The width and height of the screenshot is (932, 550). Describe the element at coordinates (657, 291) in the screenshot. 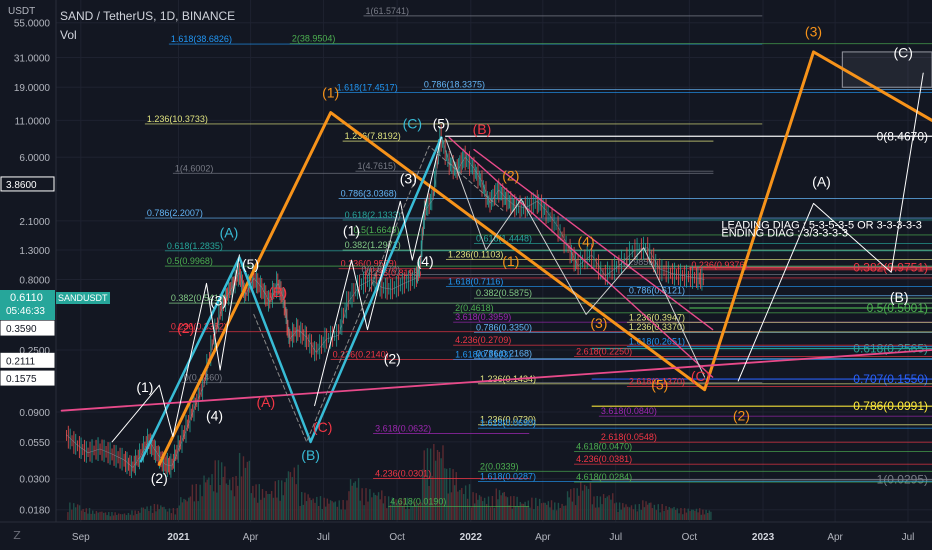

I see `fib-level-label: 0.786(0.6121)` at that location.